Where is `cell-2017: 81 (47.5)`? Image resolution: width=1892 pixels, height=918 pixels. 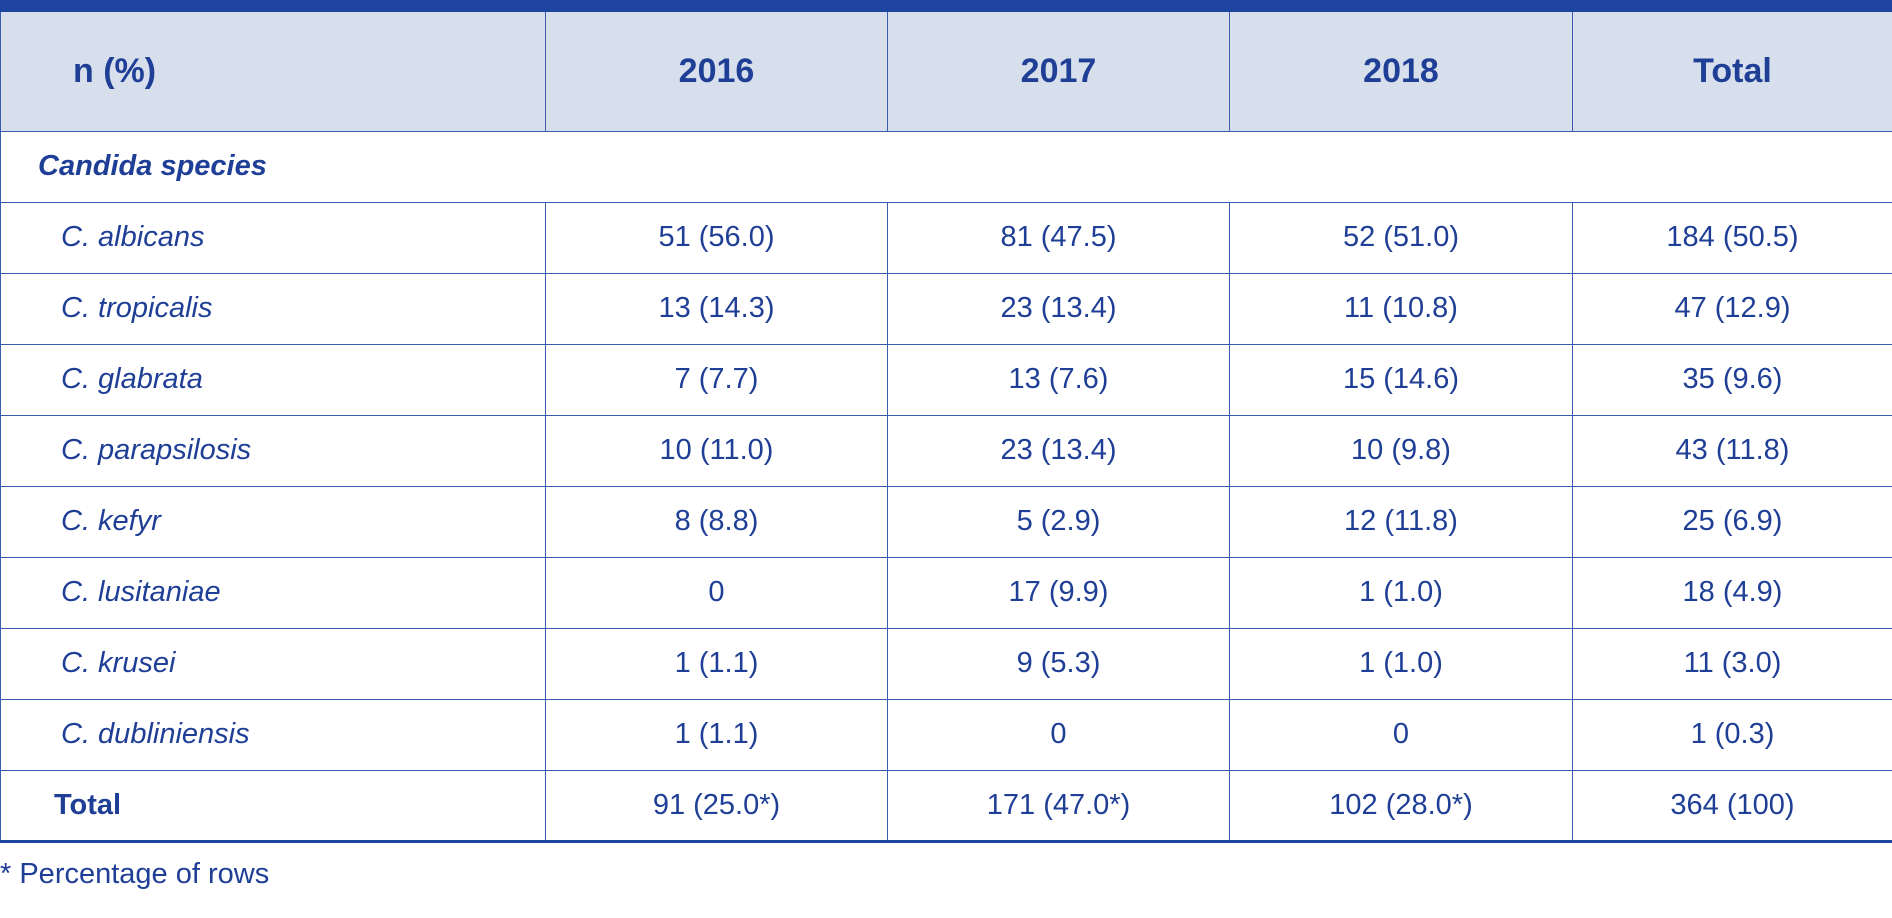 cell-2017: 81 (47.5) is located at coordinates (1058, 237).